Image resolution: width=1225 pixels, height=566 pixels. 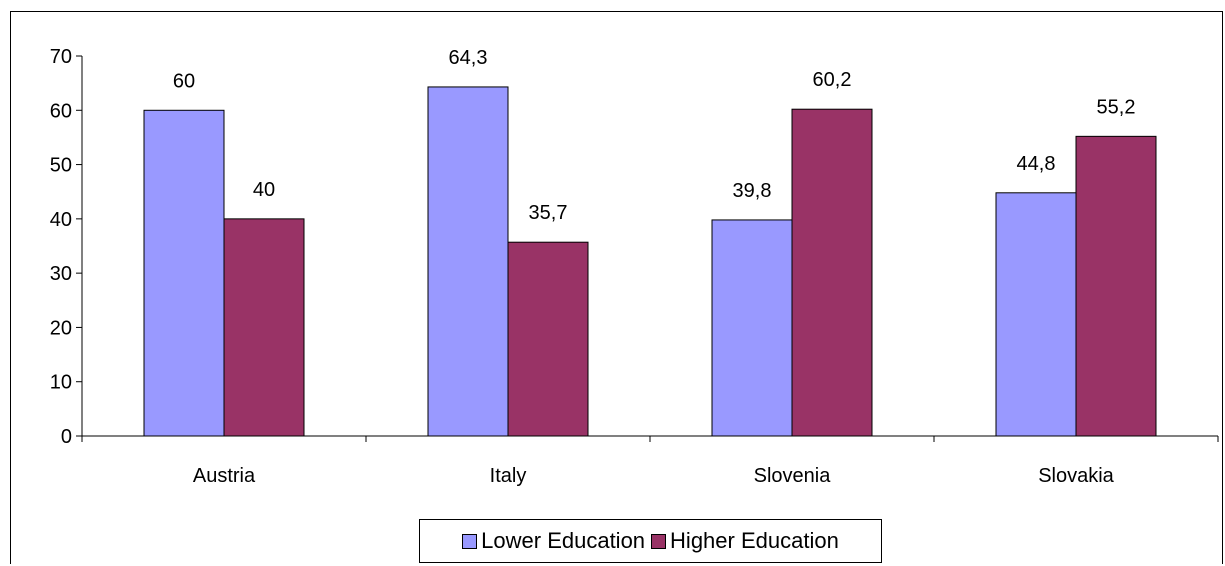 I want to click on y-tick-label-50: 50, so click(x=61, y=166).